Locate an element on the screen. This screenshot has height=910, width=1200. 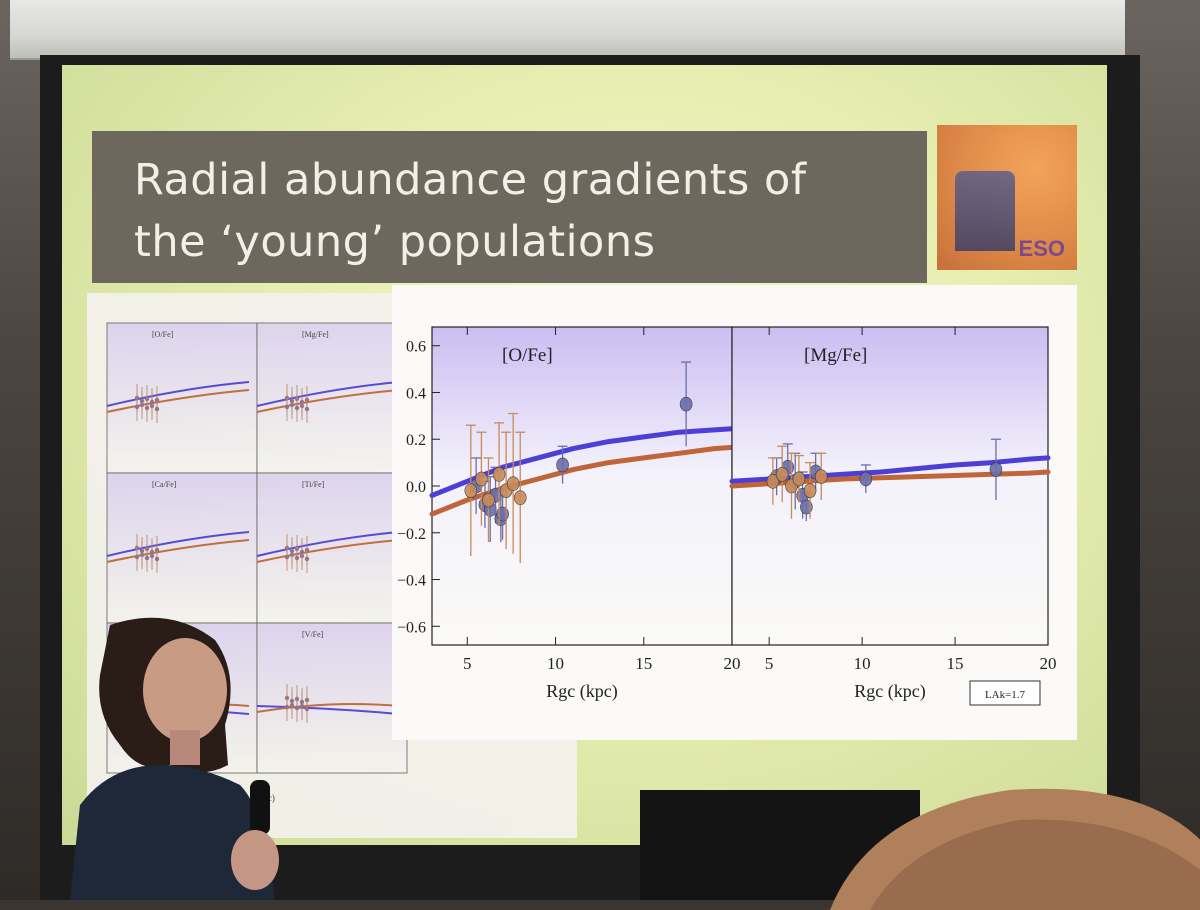
small-panel-title: [O/Fe] is located at coordinates (163, 334).